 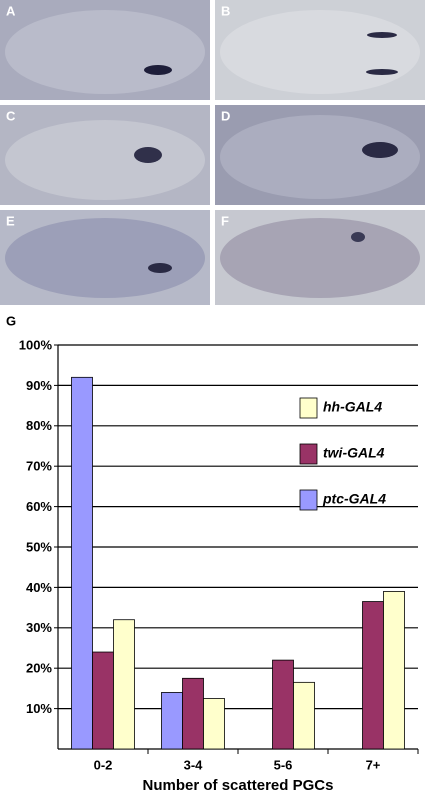 What do you see at coordinates (225, 115) in the screenshot?
I see `panel-label: D` at bounding box center [225, 115].